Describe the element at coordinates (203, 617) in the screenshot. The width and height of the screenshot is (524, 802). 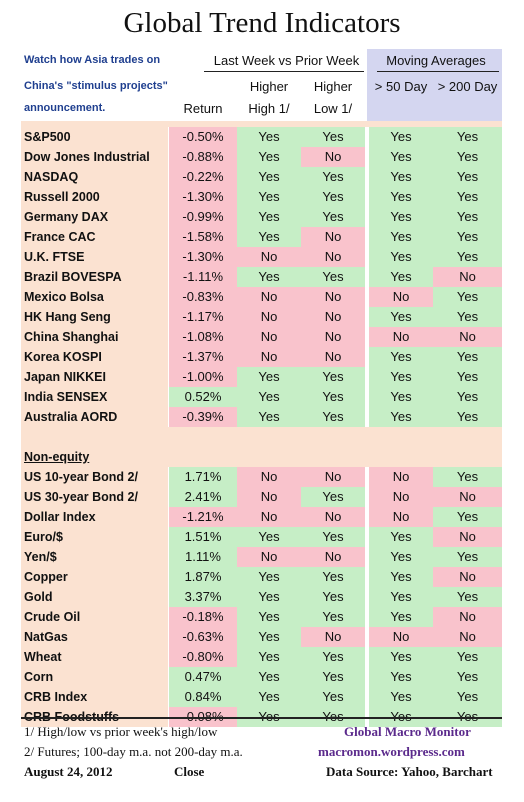
I see `cell-ret: -0.18%` at that location.